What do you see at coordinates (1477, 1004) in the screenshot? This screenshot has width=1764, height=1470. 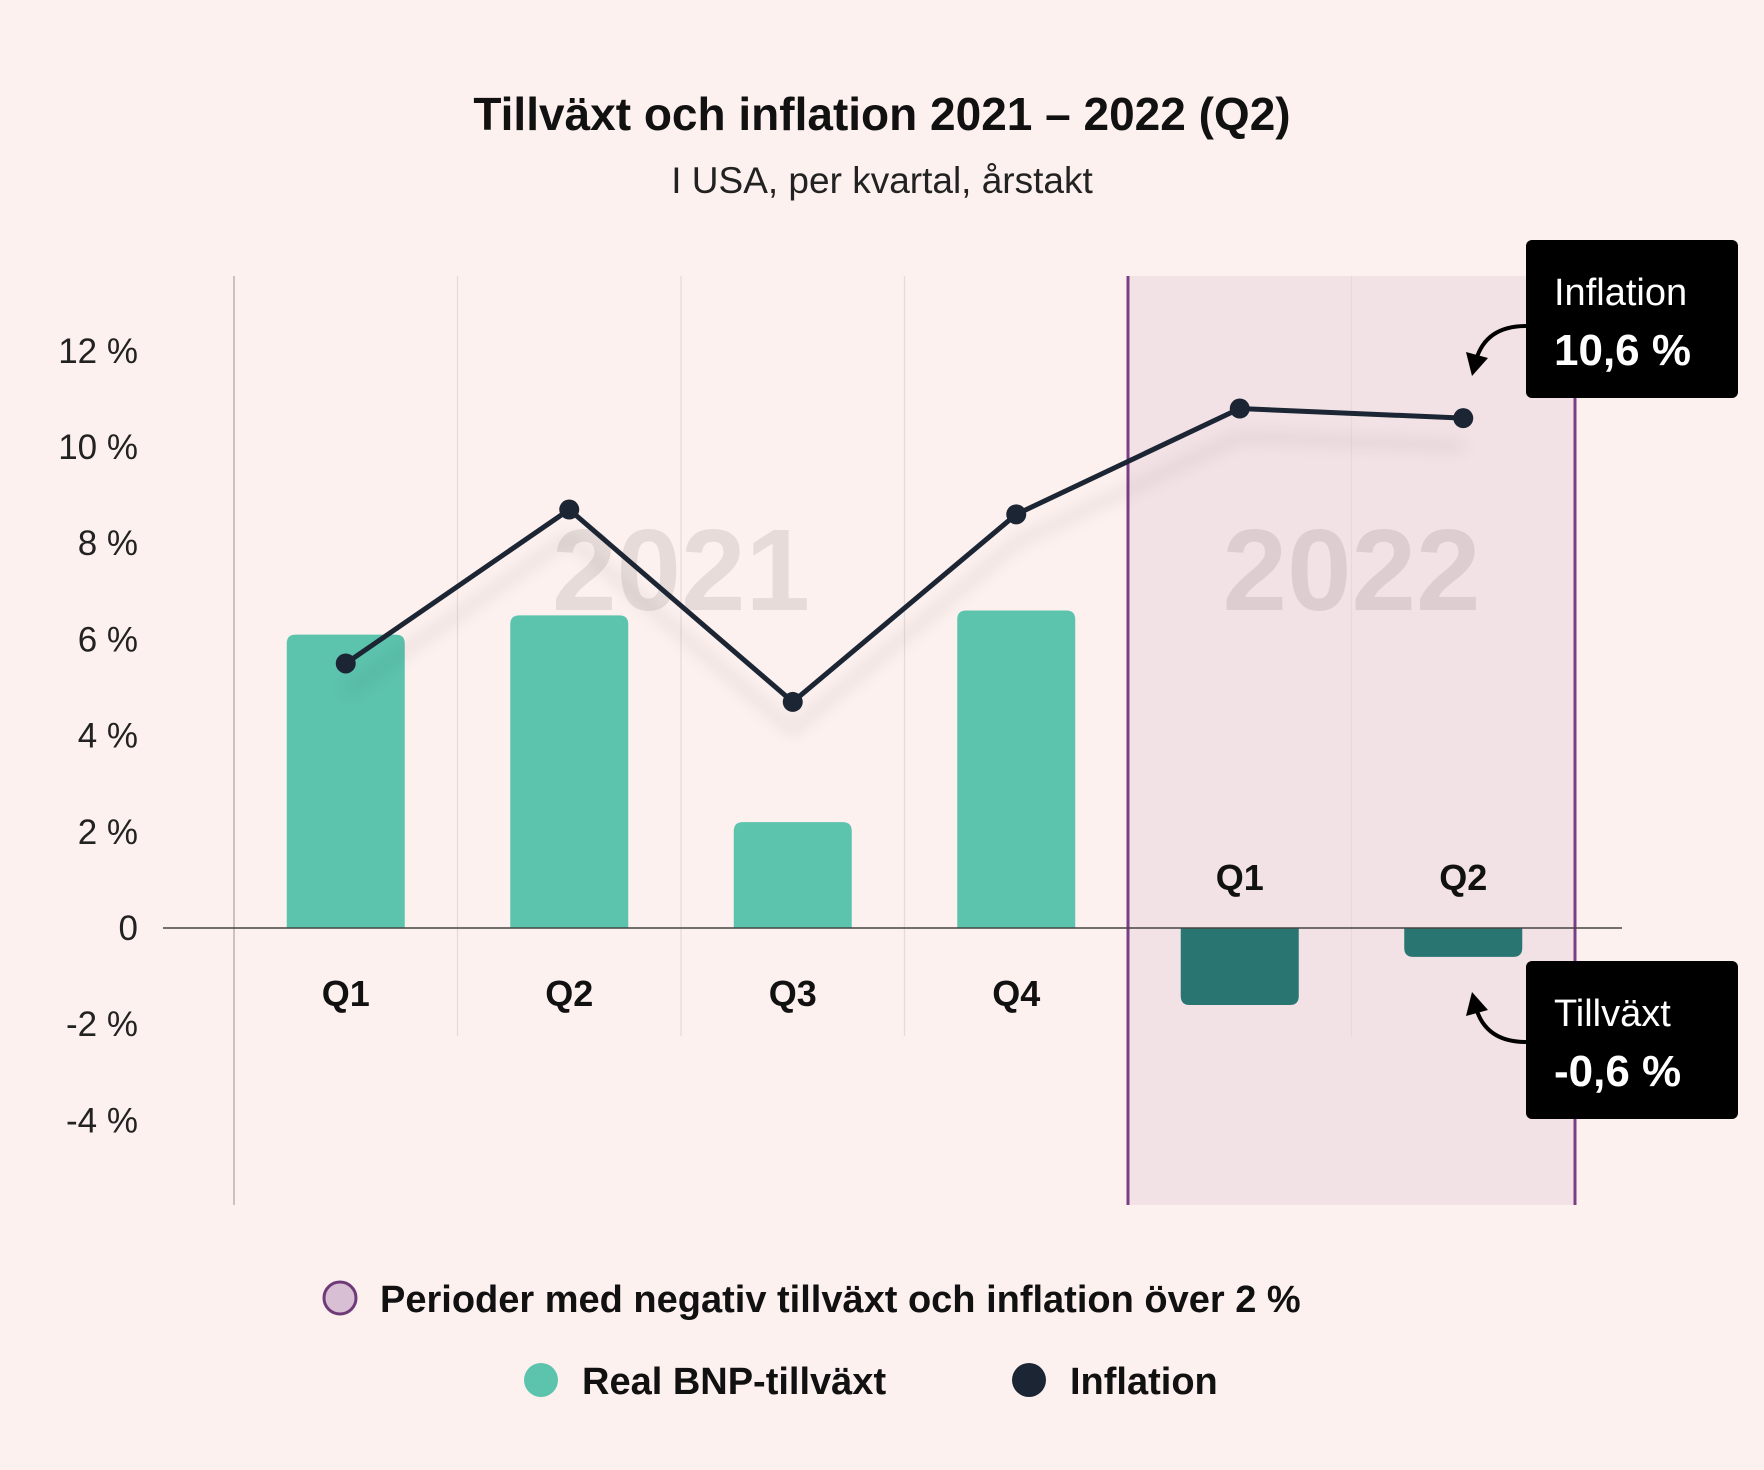 I see `growth-callout-arrowhead` at bounding box center [1477, 1004].